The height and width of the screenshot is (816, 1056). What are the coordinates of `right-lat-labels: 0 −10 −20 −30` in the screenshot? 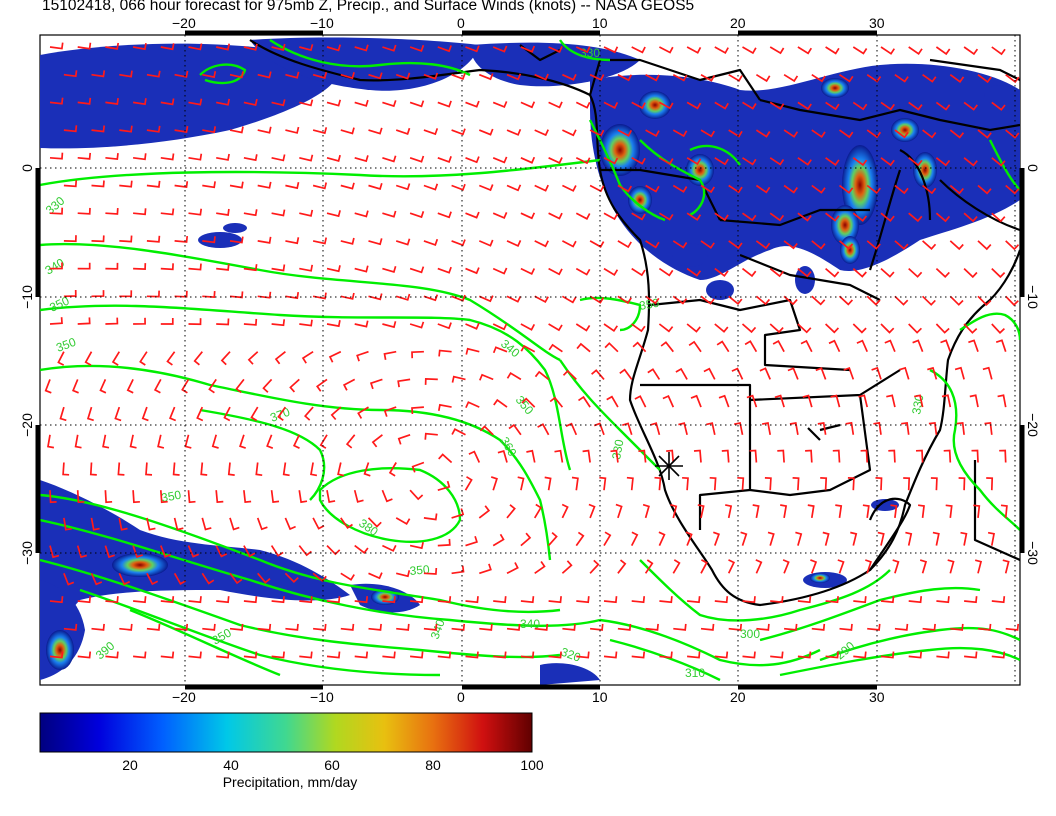 It's located at (1033, 364).